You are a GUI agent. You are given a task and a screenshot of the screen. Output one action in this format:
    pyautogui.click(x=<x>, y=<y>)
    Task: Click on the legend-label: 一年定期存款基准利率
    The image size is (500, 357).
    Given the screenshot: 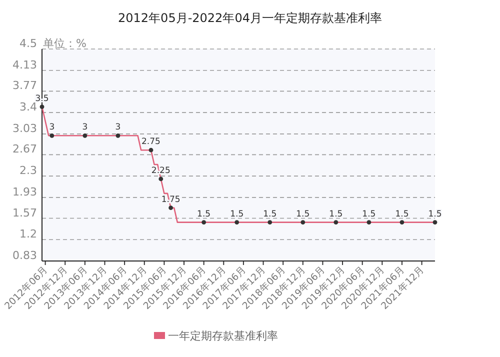 What is the action you would take?
    pyautogui.click(x=223, y=336)
    